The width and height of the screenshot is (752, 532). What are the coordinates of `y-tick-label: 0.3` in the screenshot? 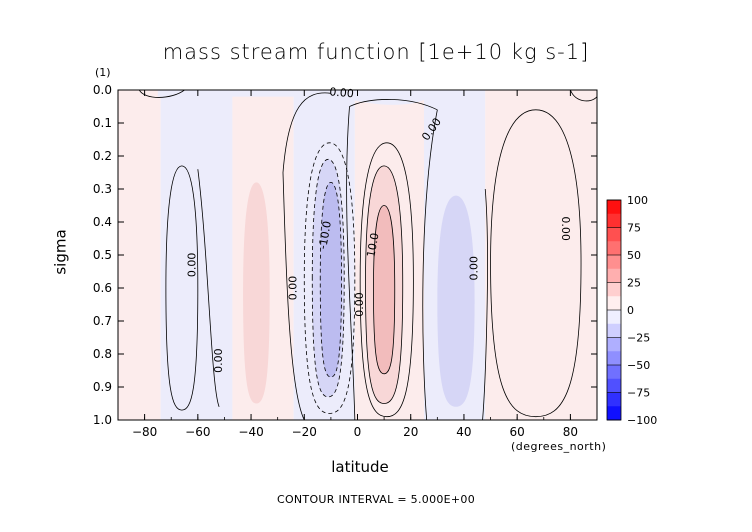 It's located at (102, 189).